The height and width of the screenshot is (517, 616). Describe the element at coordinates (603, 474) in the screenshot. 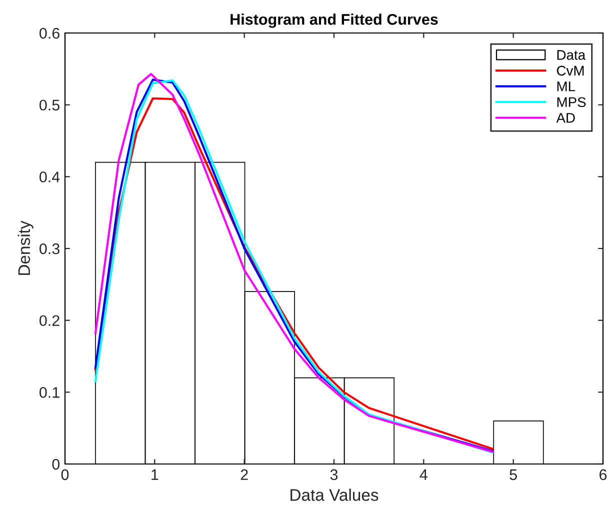

I see `x-tick-label: 6` at that location.